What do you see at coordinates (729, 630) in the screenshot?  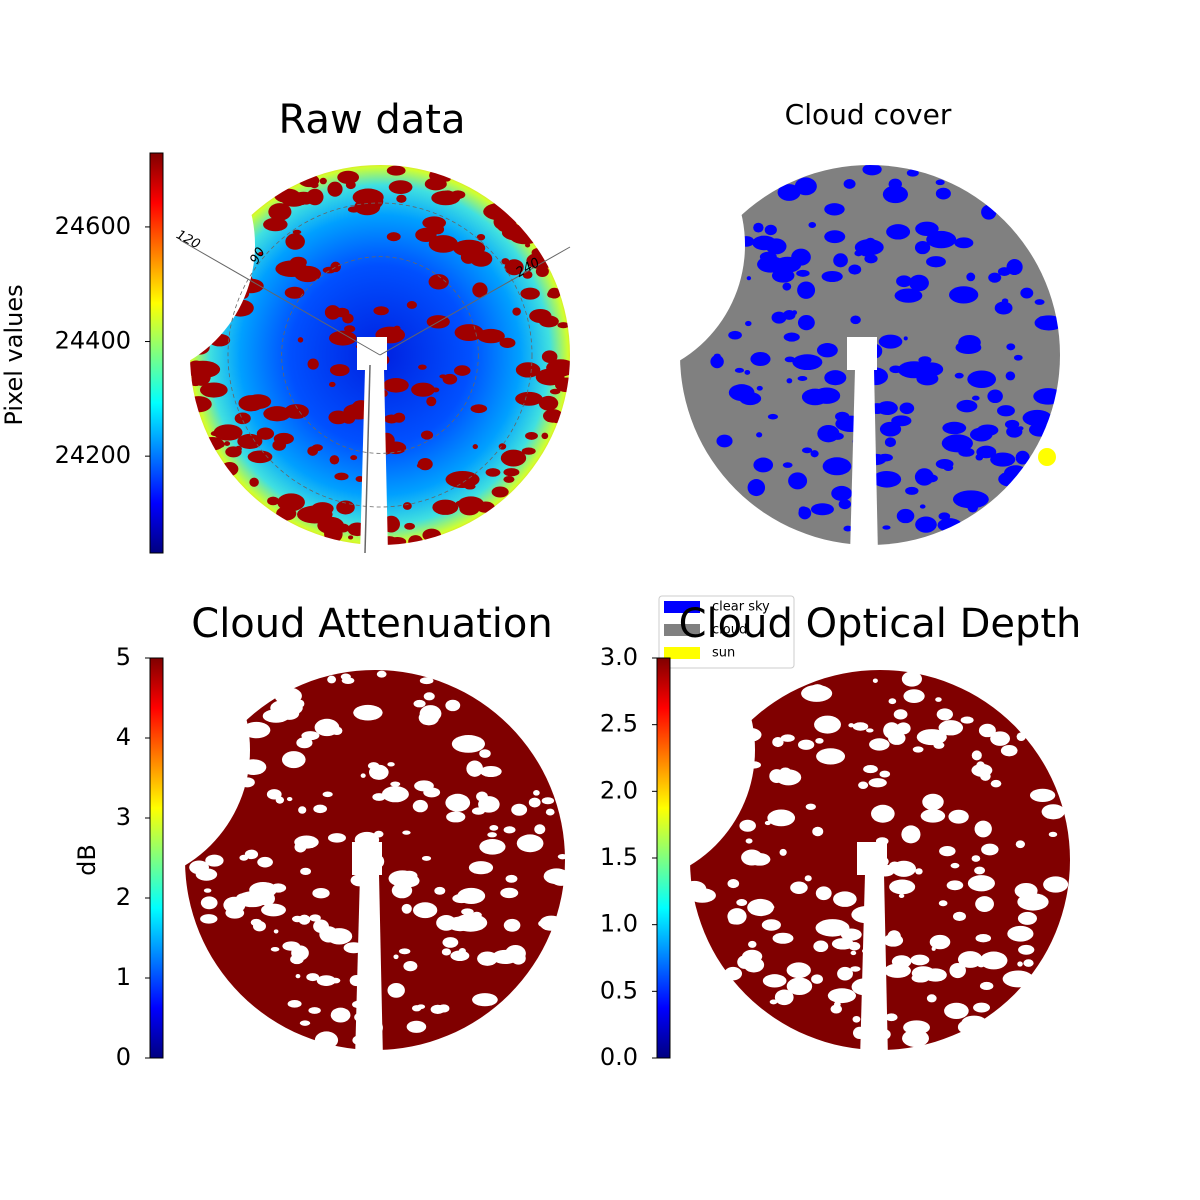 I see `legend-label: cloud` at bounding box center [729, 630].